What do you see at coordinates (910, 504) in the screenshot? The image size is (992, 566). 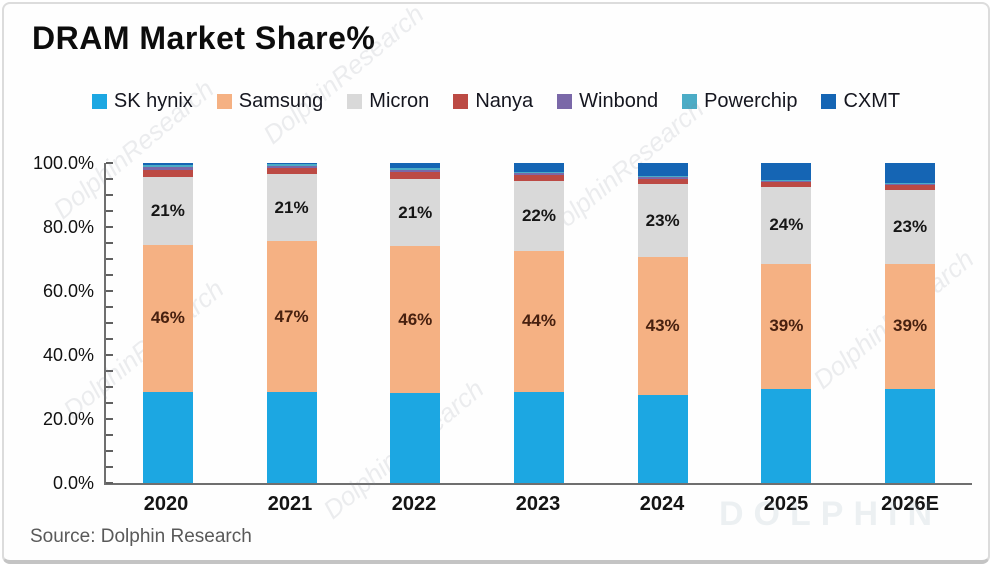 I see `x-tick-label-2026E: 2026E` at bounding box center [910, 504].